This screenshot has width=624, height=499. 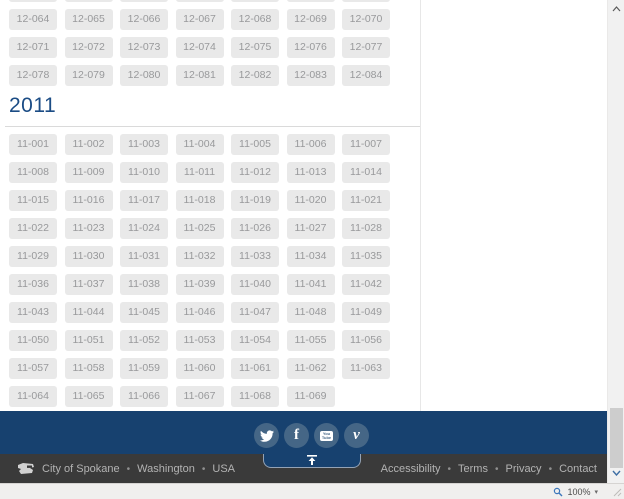 I want to click on ordinance-button: 11-015, so click(x=33, y=200).